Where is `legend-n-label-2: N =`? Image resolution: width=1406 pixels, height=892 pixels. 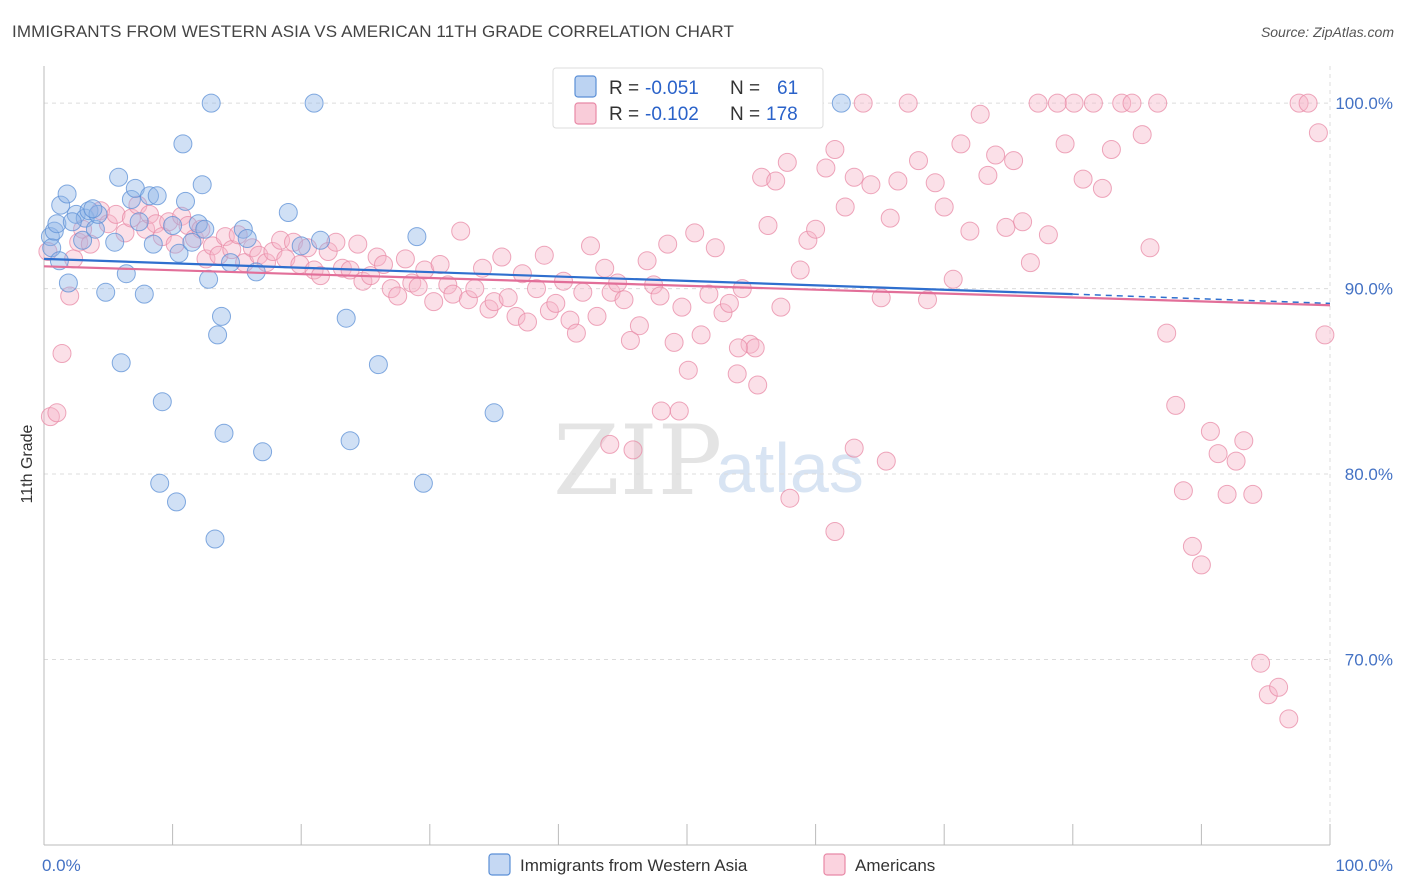
legend-n-label-2: N = is located at coordinates (745, 114).